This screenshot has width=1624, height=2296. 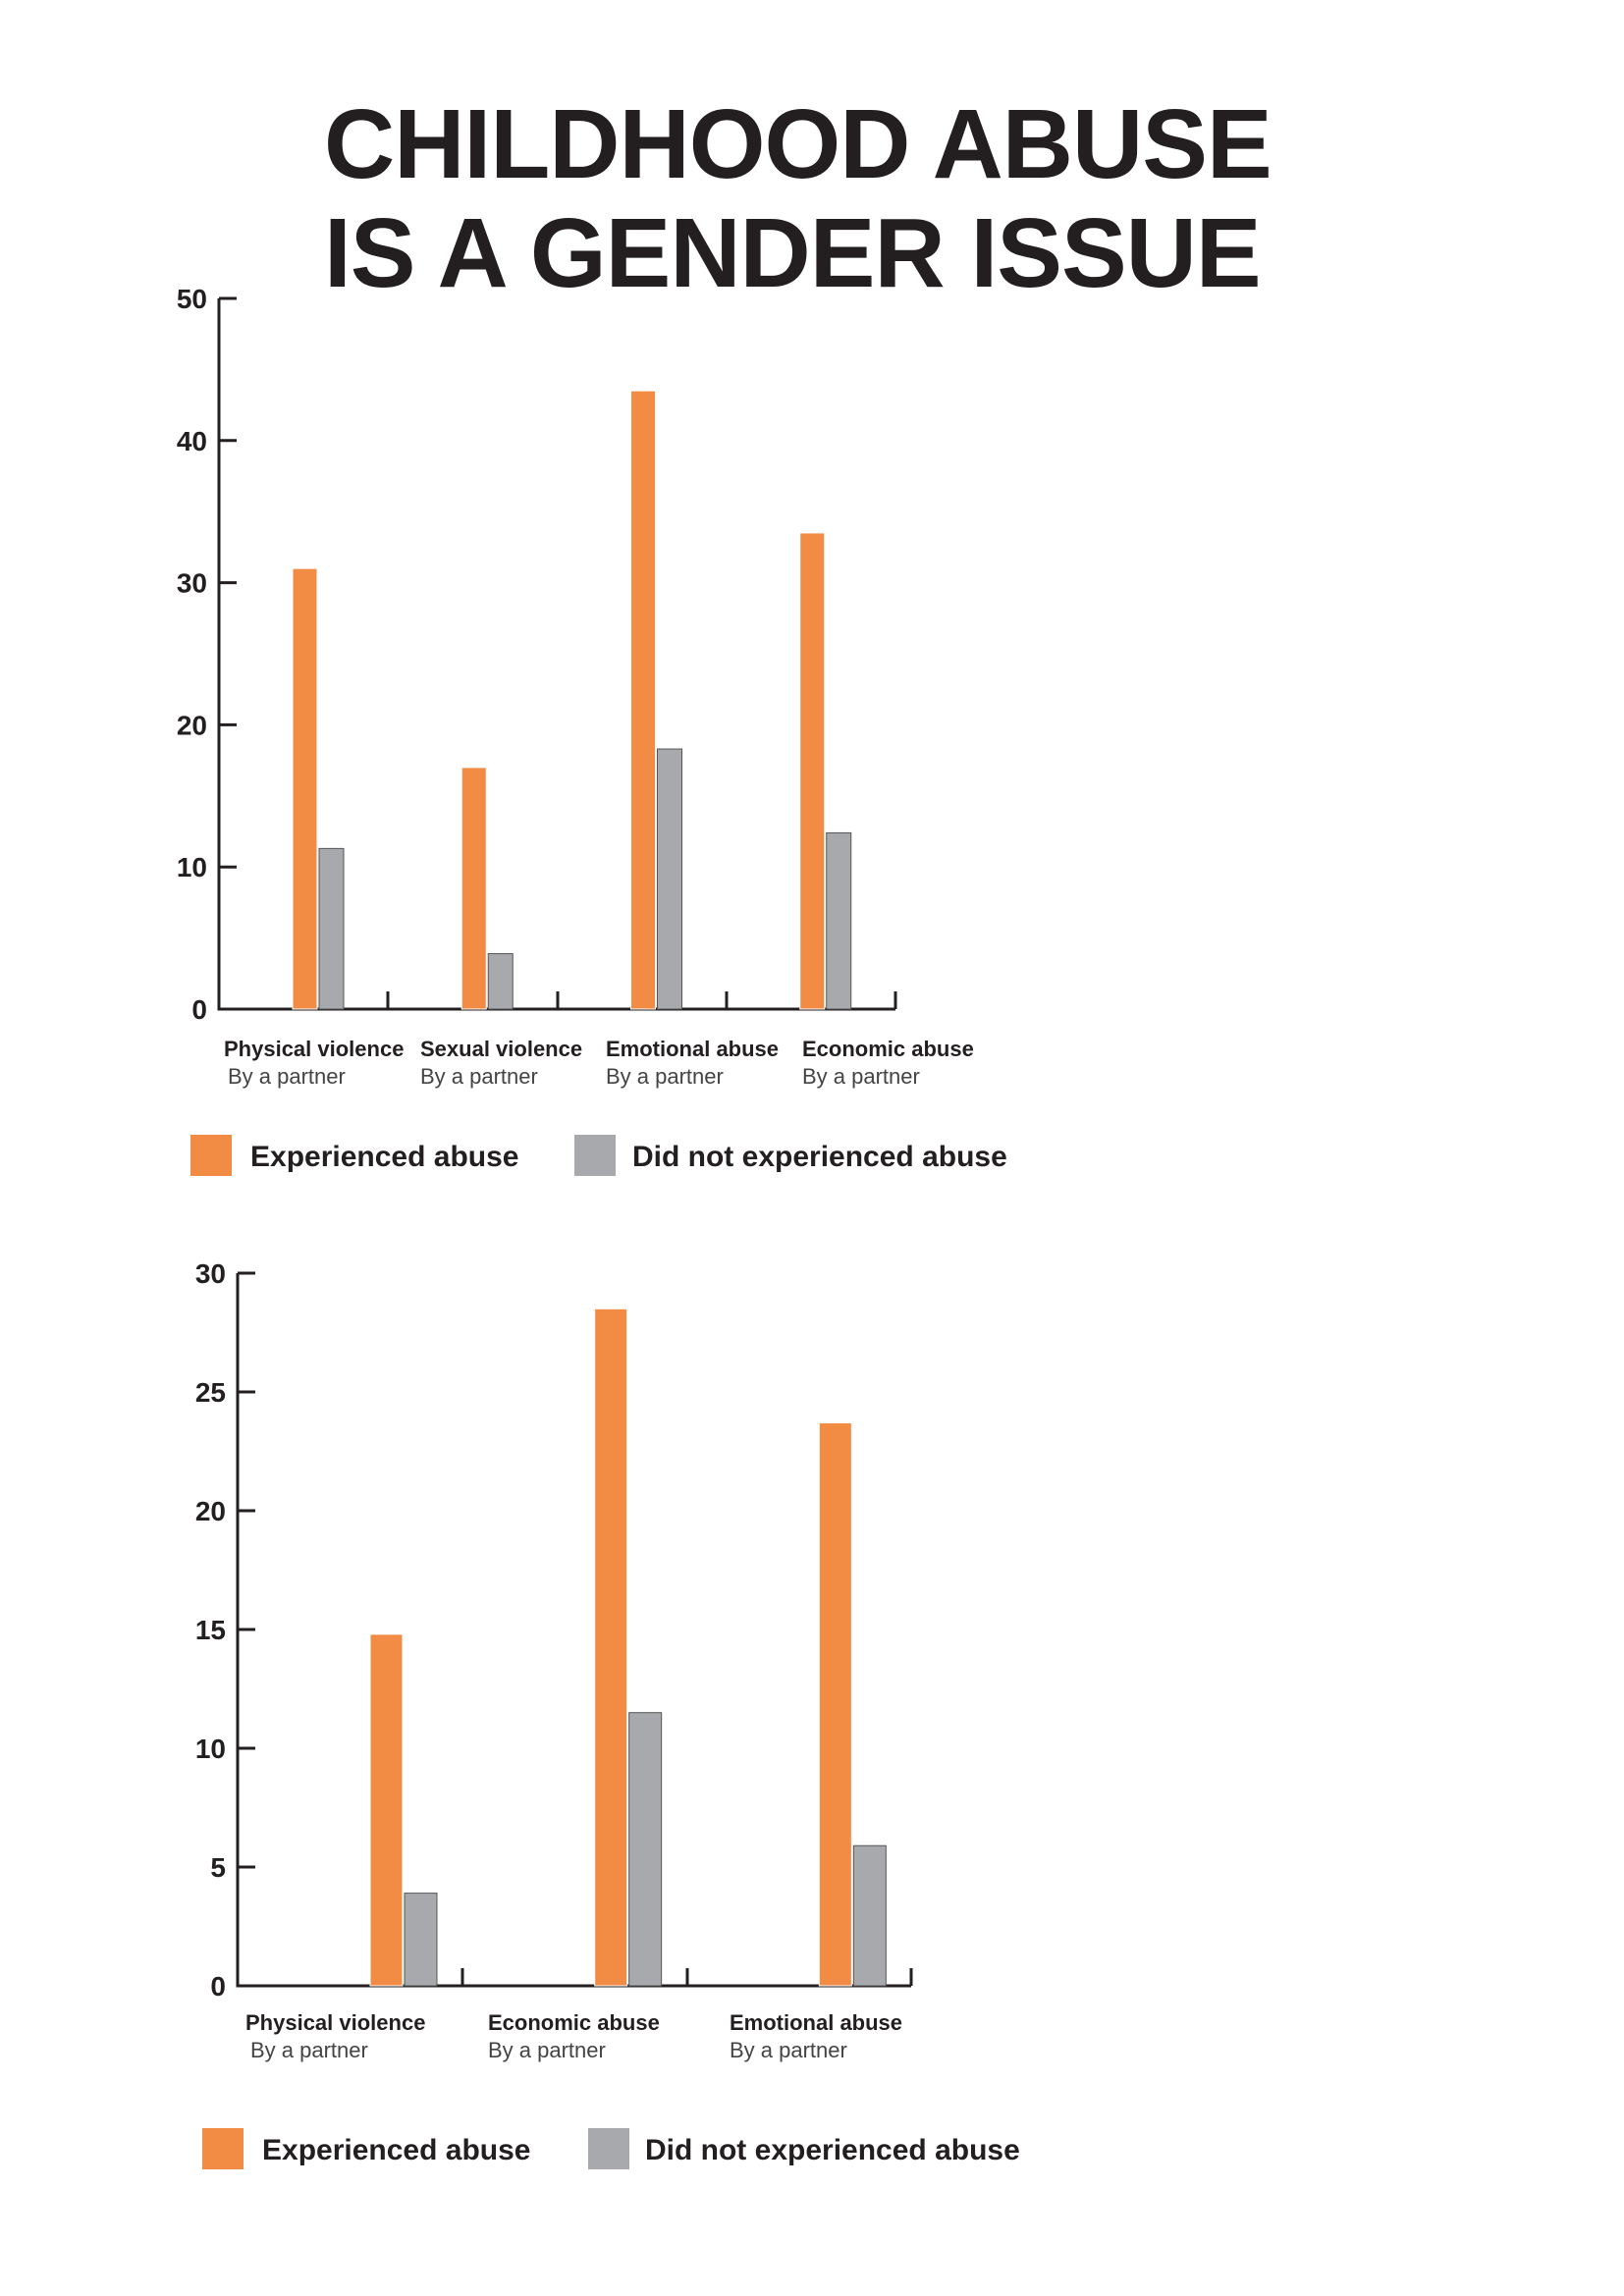 What do you see at coordinates (501, 1049) in the screenshot?
I see `x-category-label: Sexual violence` at bounding box center [501, 1049].